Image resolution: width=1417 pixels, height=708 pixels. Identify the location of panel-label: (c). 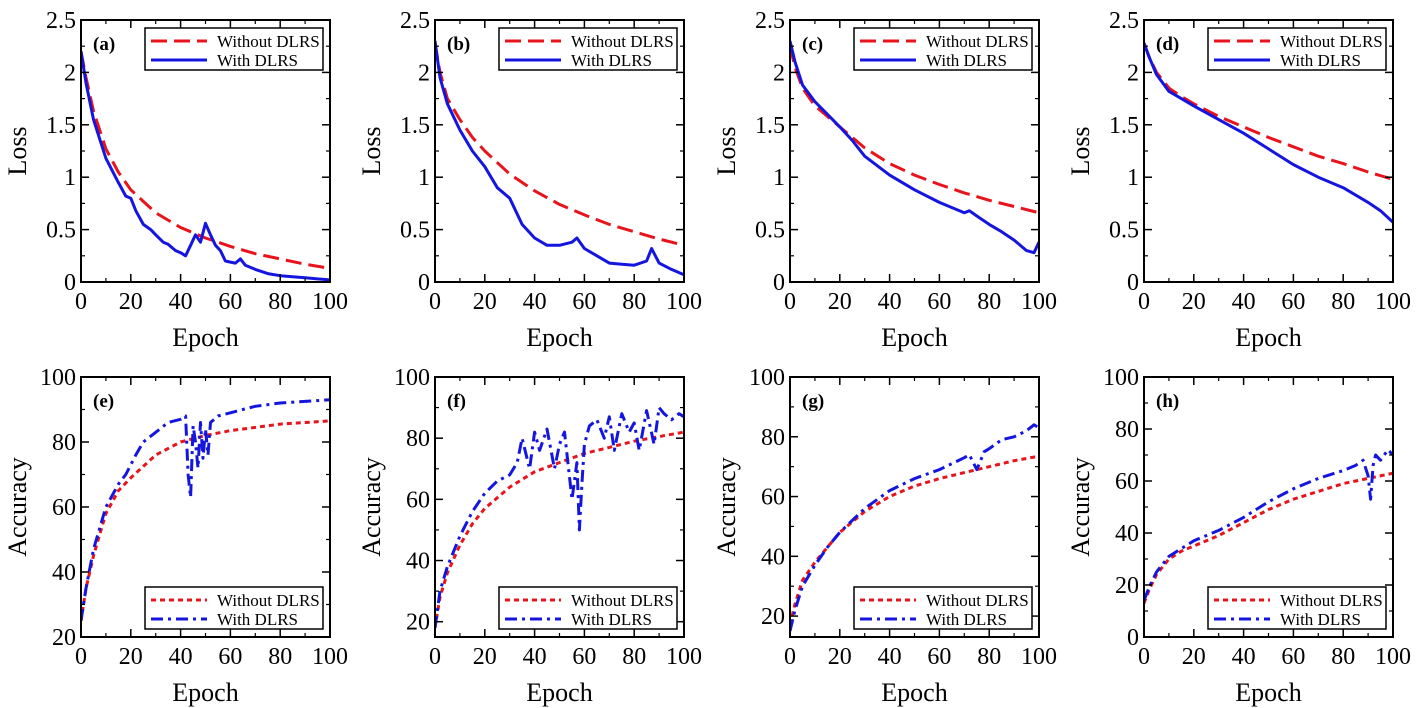
(812, 44).